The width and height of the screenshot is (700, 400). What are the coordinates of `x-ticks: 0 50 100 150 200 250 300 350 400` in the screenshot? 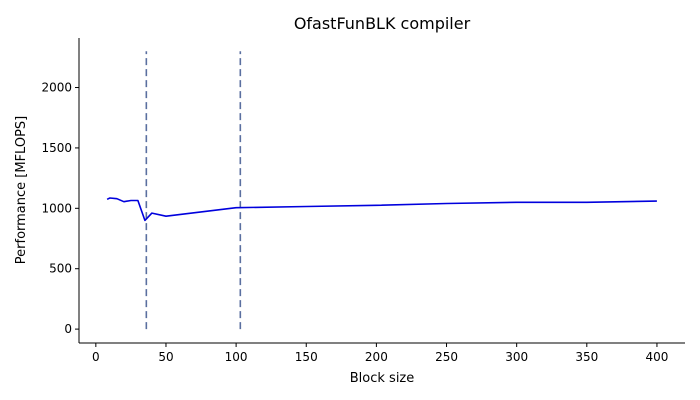 It's located at (380, 353).